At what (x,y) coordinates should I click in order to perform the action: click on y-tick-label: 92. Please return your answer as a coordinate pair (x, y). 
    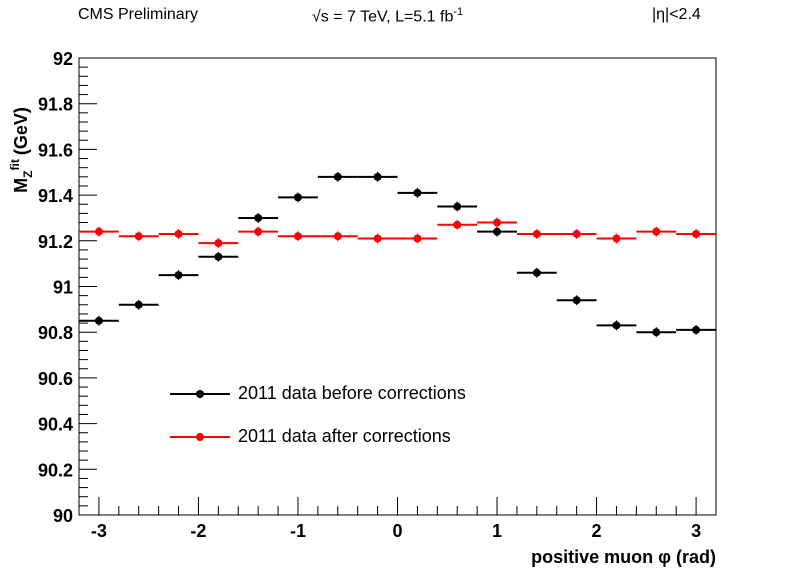
    Looking at the image, I should click on (63, 59).